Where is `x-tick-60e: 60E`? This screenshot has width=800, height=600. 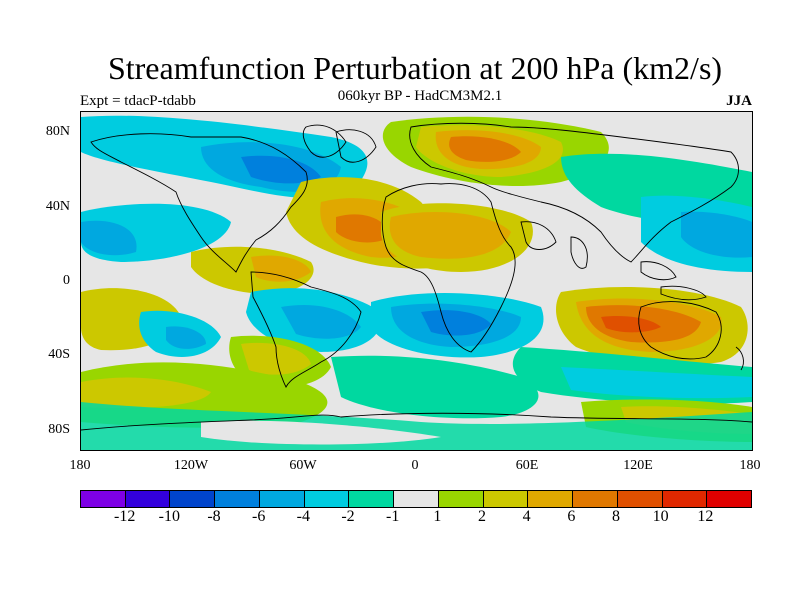 x-tick-60e: 60E is located at coordinates (527, 465).